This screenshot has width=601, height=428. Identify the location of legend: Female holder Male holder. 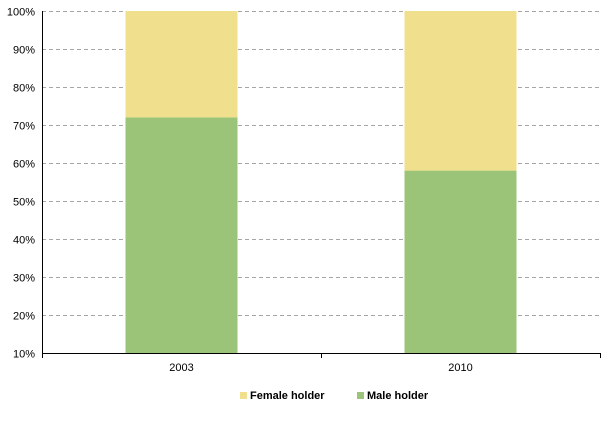
(334, 396).